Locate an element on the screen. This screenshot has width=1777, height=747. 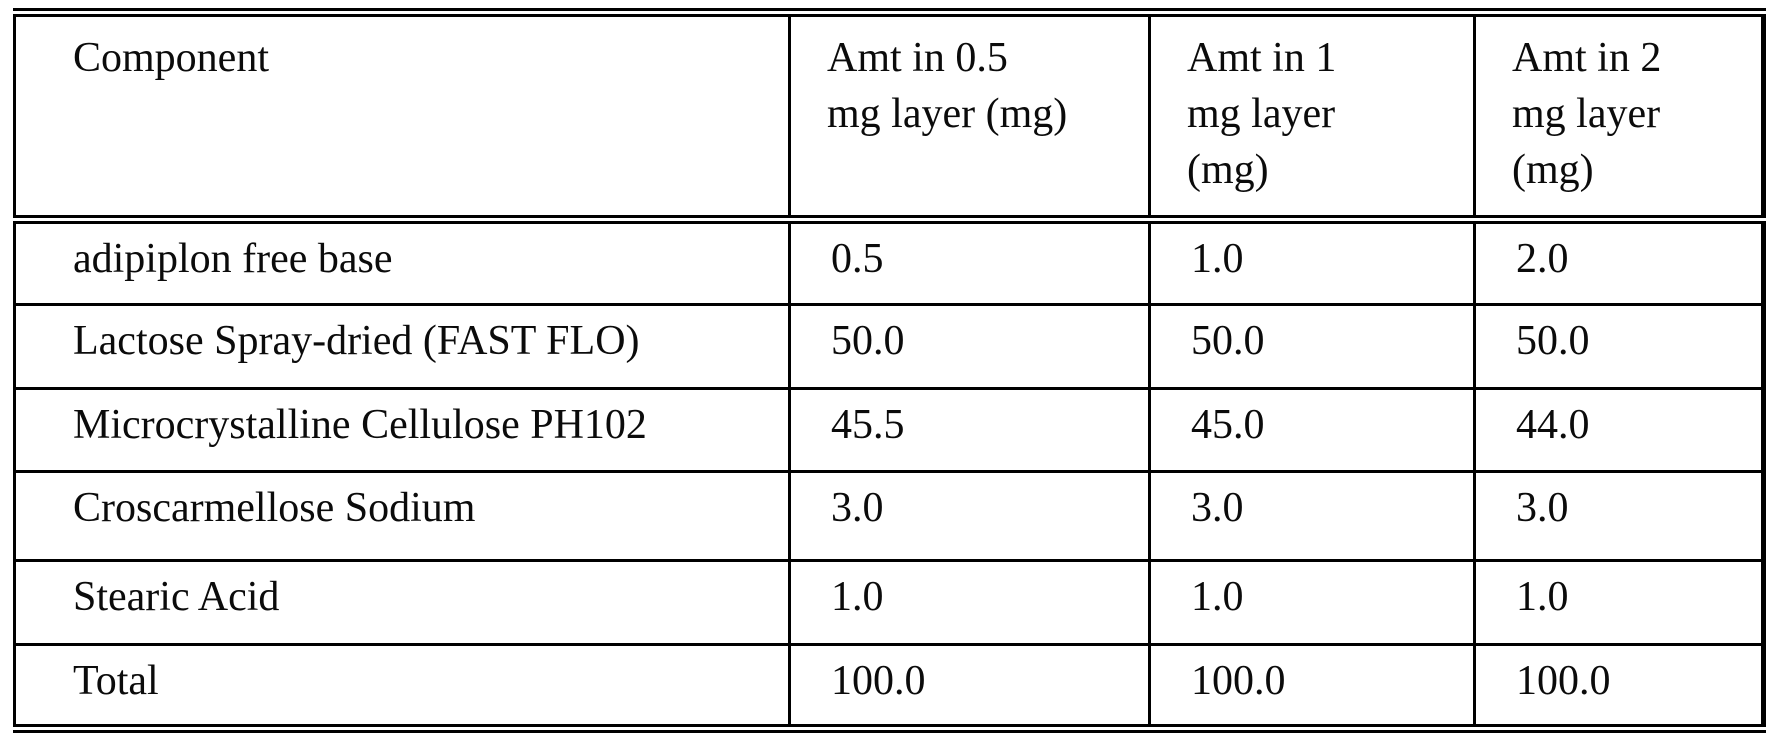
column-header-component-label: Component is located at coordinates (171, 58).